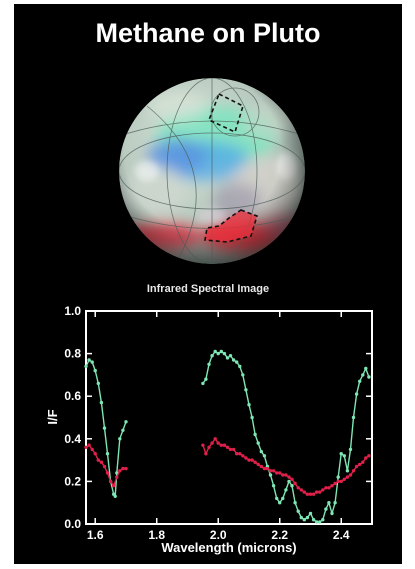  What do you see at coordinates (52, 416) in the screenshot?
I see `y-axis-label: I/F` at bounding box center [52, 416].